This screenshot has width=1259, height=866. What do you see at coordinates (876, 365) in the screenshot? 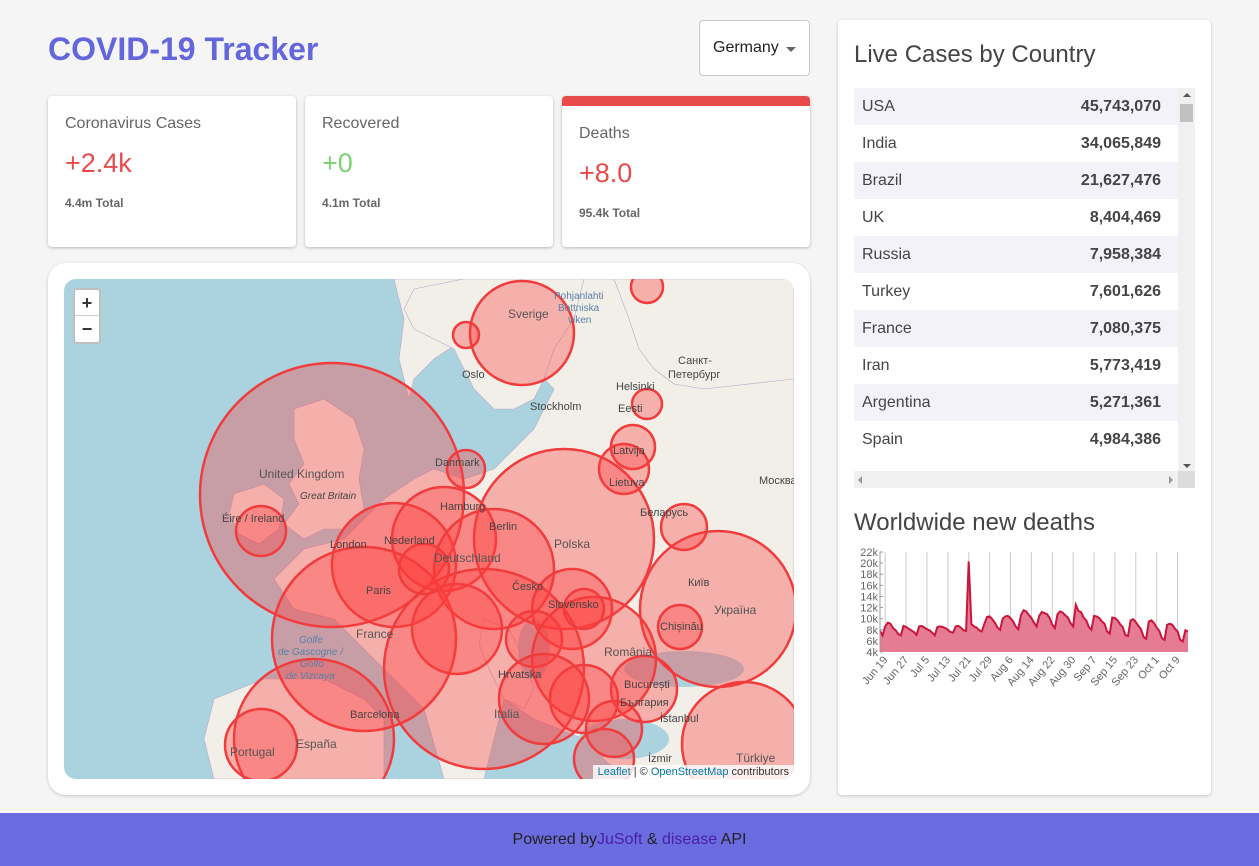
I see `country-name: Iran` at bounding box center [876, 365].